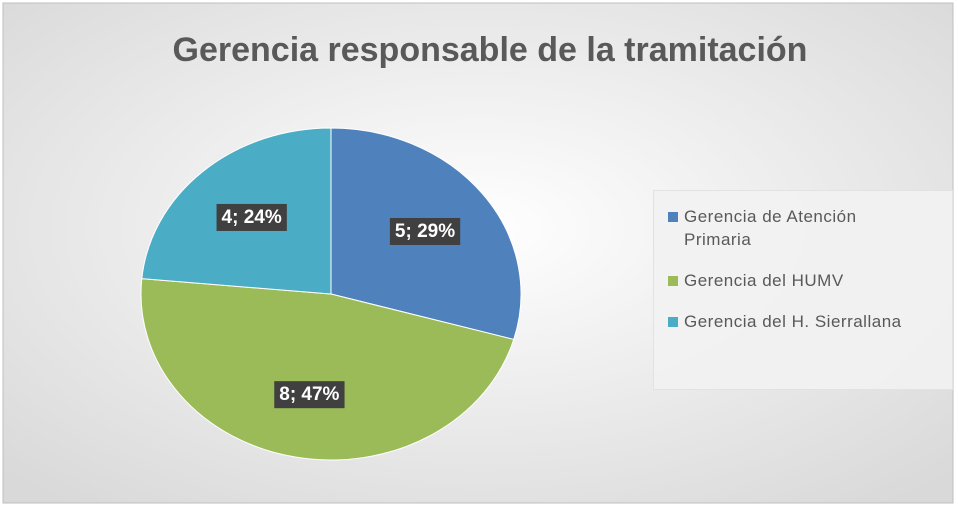  What do you see at coordinates (770, 228) in the screenshot?
I see `legend-label: Gerencia de Atención Primaria` at bounding box center [770, 228].